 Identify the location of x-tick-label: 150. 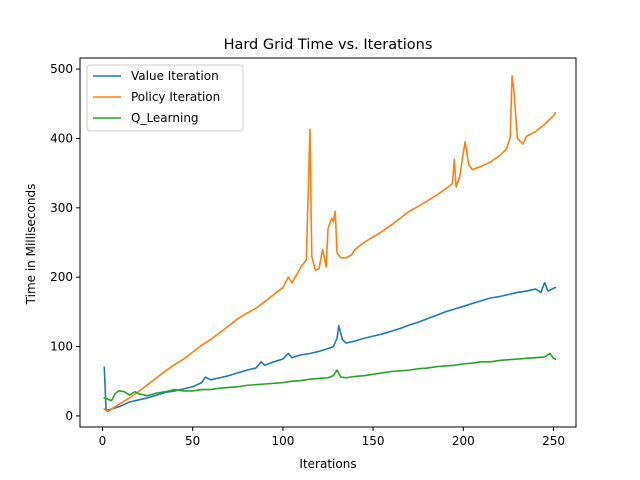
(373, 441).